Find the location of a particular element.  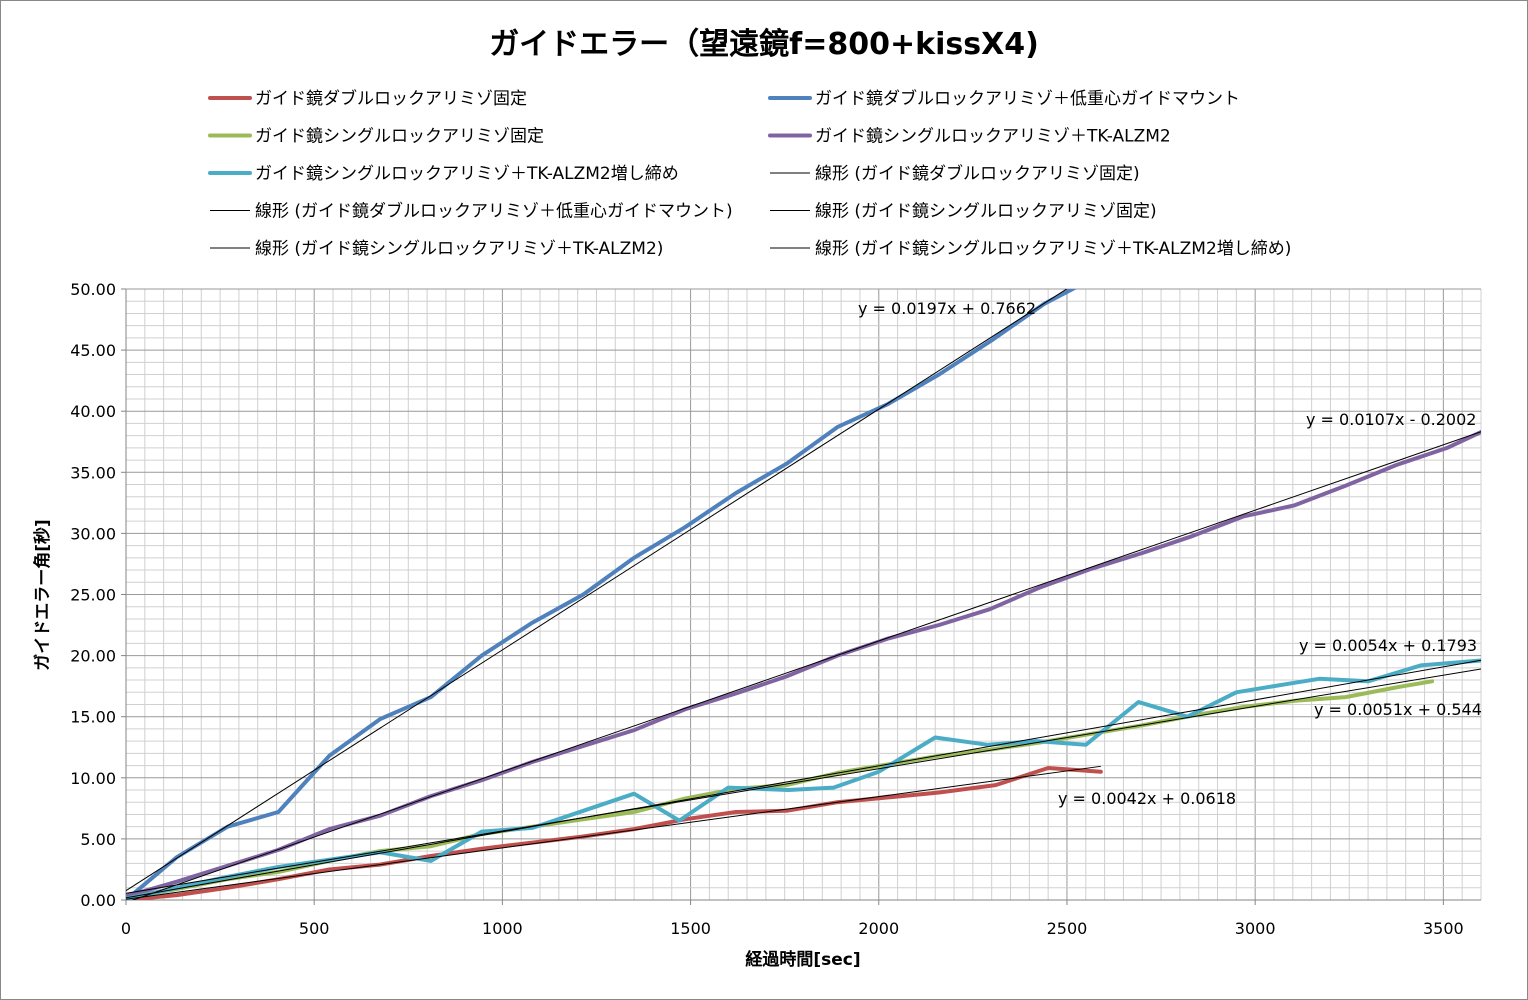

legend-label-7: 線形 (ガイド鏡ダブルロックアリミゾ＋低重心ガイドマウント) is located at coordinates (494, 211).